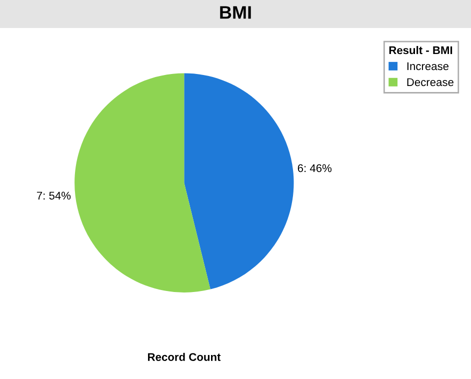 The image size is (471, 379). Describe the element at coordinates (420, 50) in the screenshot. I see `legend-title: Result - BMI` at that location.